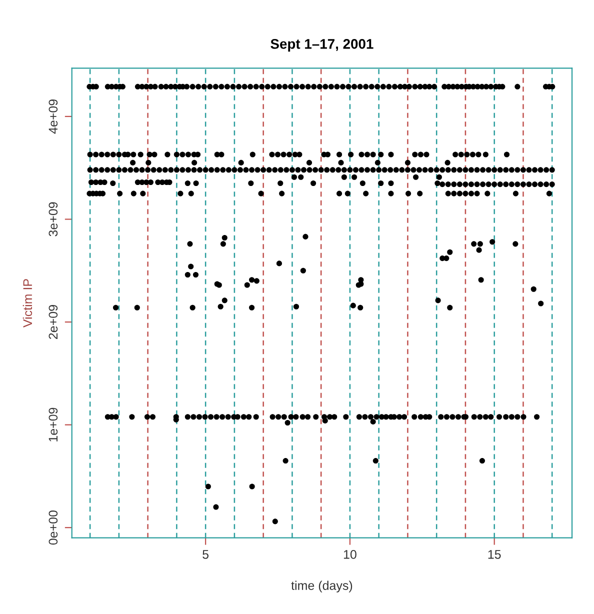 The width and height of the screenshot is (594, 614). Describe the element at coordinates (53, 425) in the screenshot. I see `y-tick-label: 1e+09` at that location.